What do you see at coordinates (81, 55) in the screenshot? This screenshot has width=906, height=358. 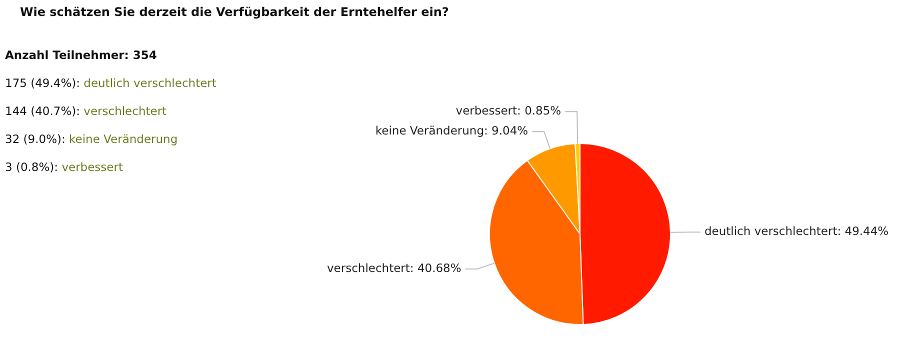 I see `text: Anzahl Teilnehmer: 354` at bounding box center [81, 55].